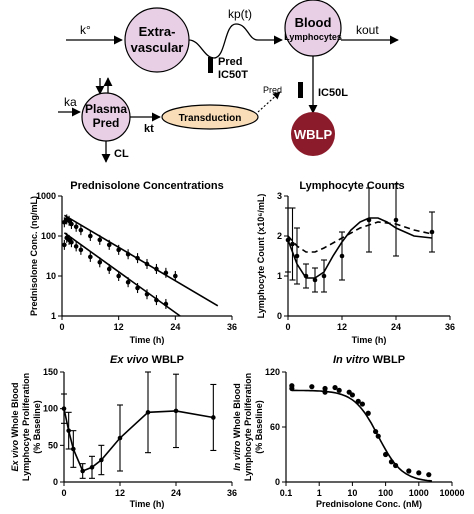  What do you see at coordinates (70, 102) in the screenshot?
I see `ka-label: ka` at bounding box center [70, 102].